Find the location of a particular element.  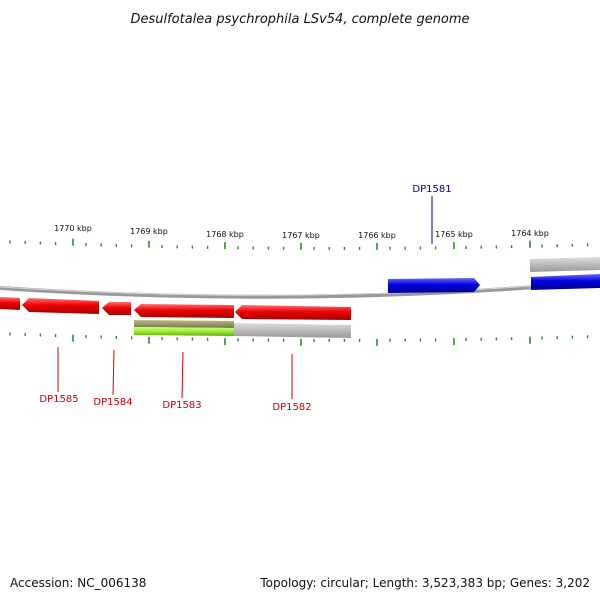

tick-label-1764: 1764 kbp is located at coordinates (530, 233).